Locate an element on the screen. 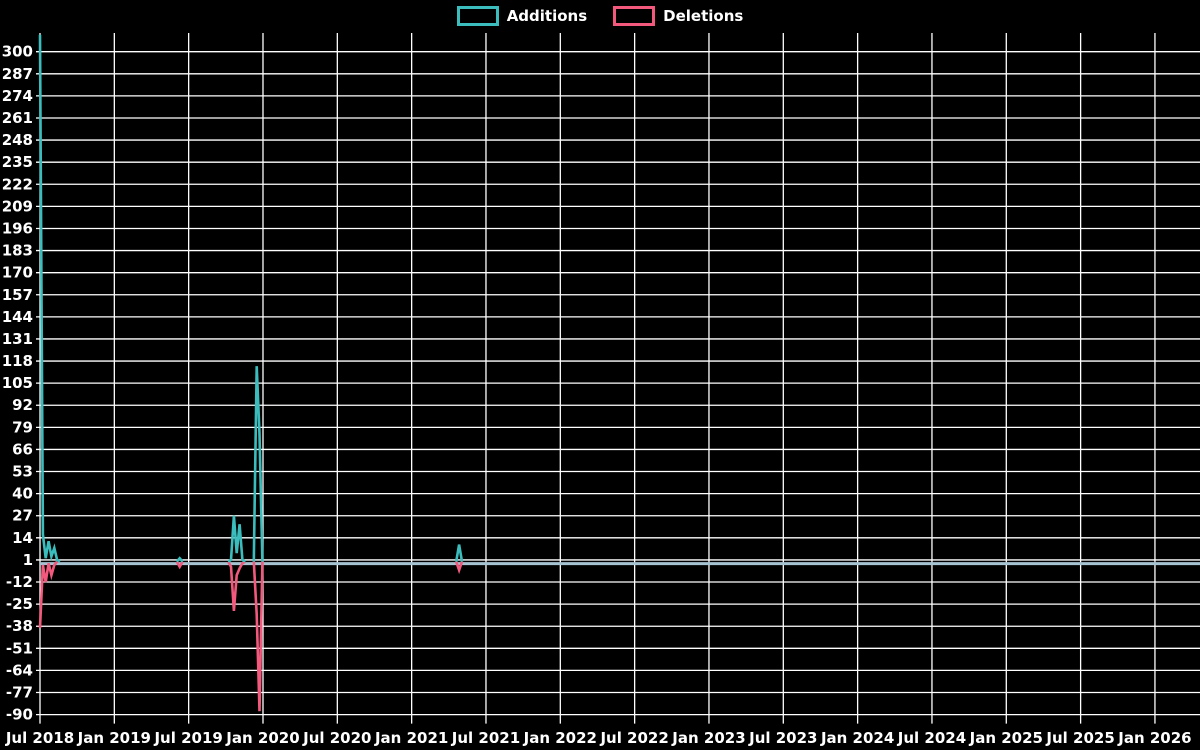 The image size is (1200, 750). legend-item-additions: Additions is located at coordinates (522, 16).